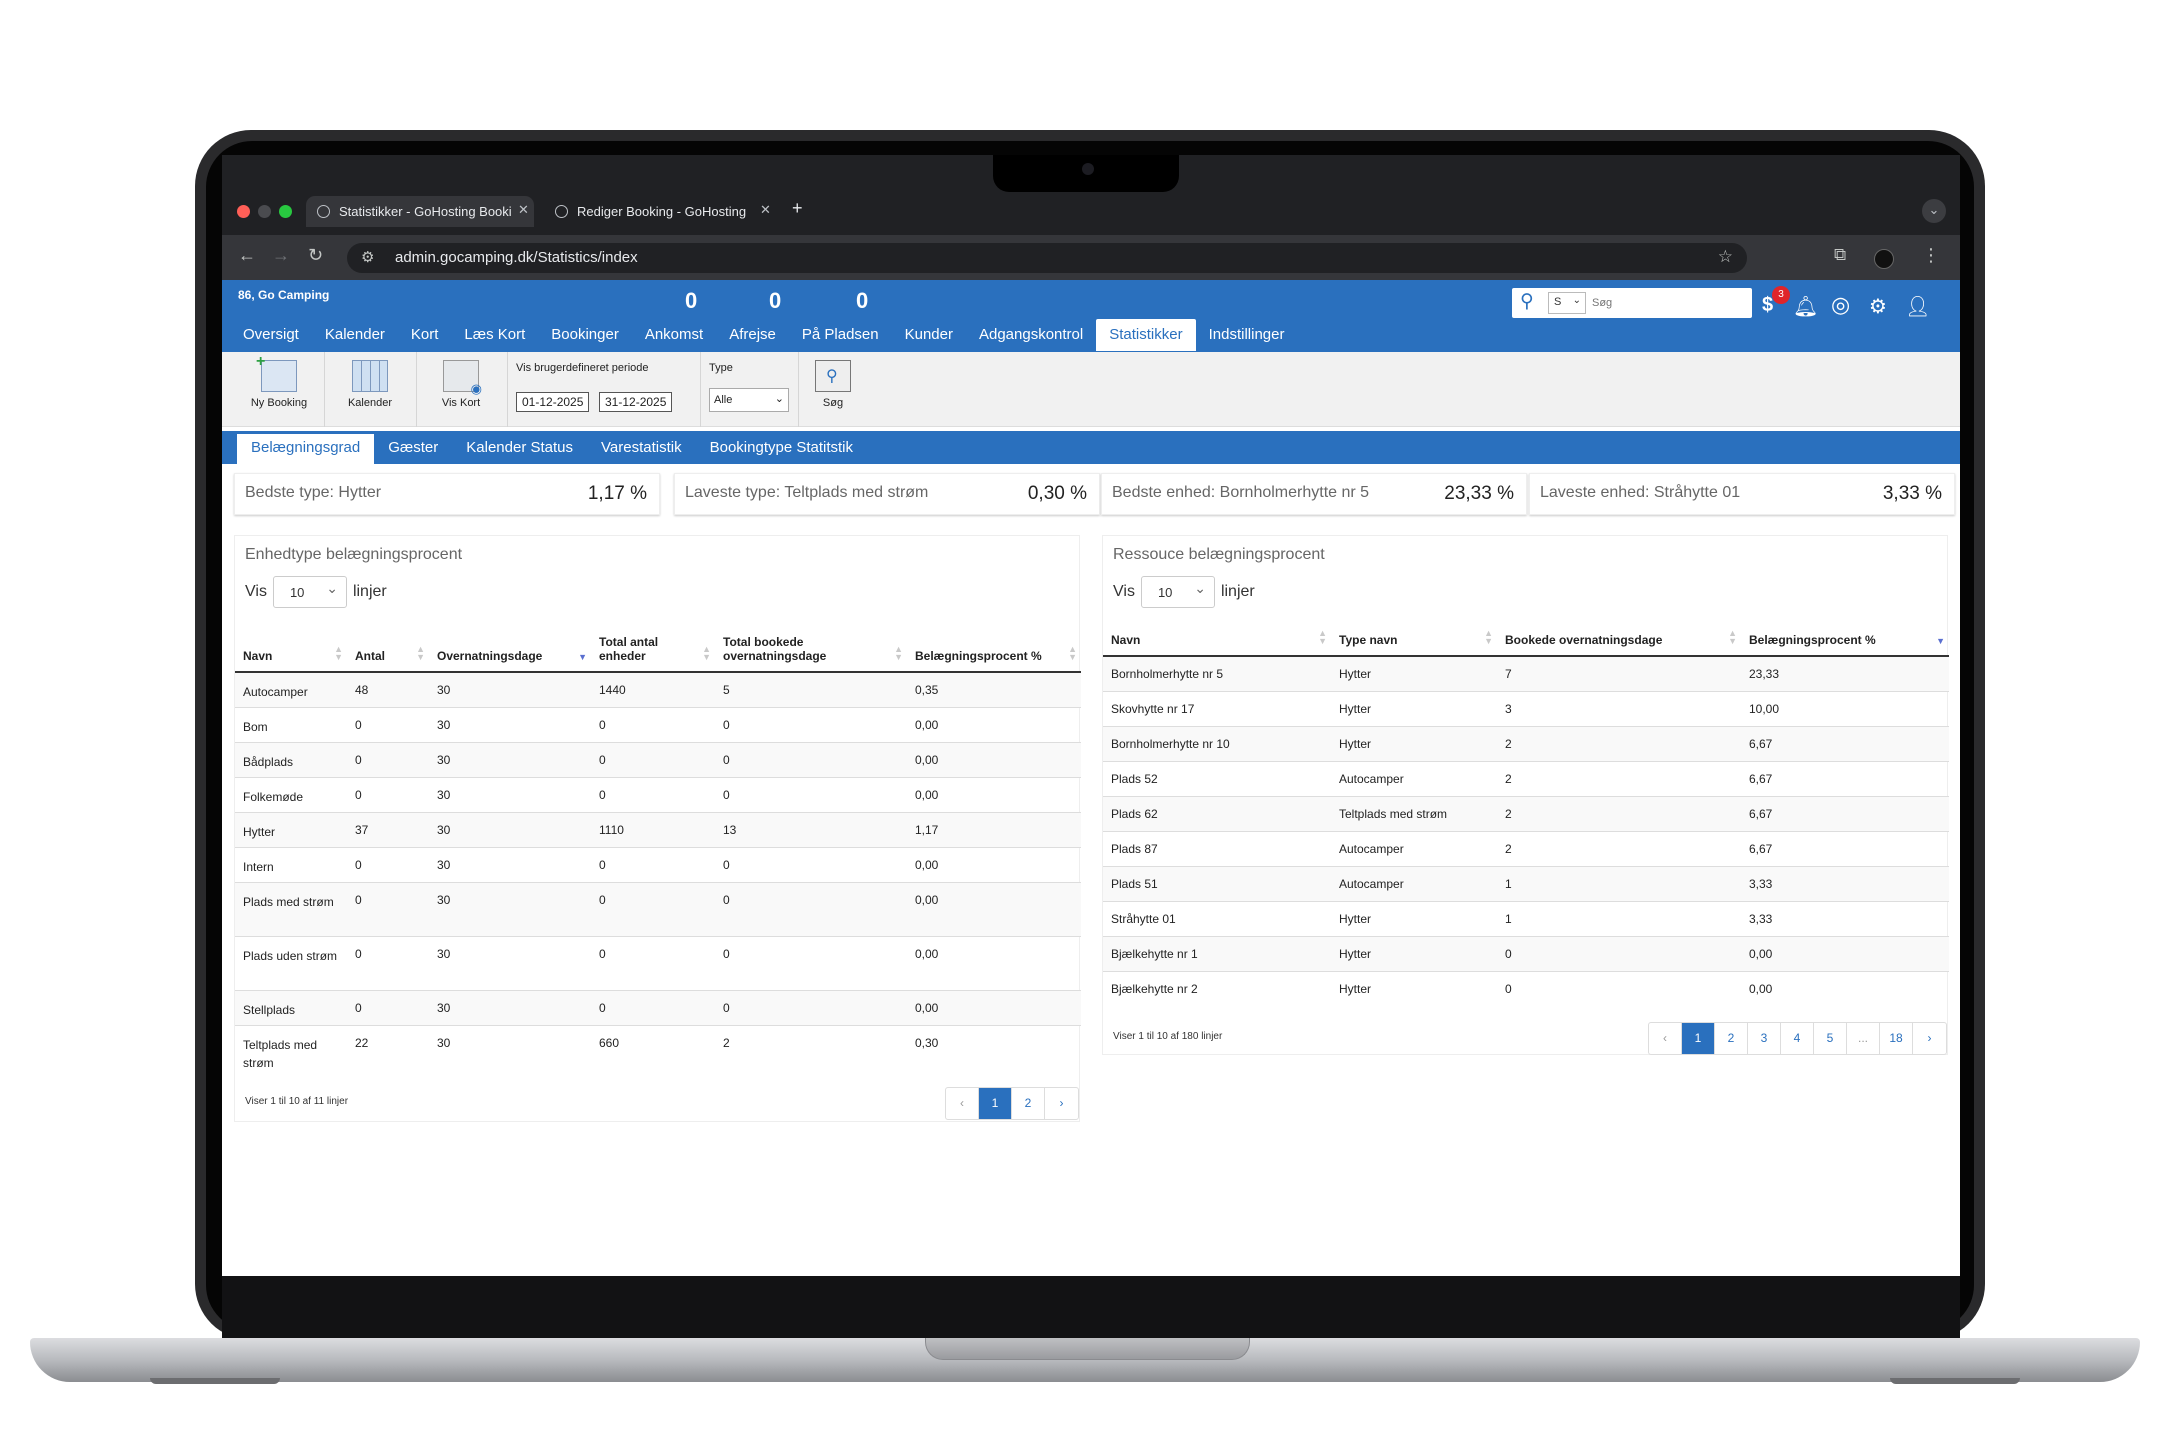 The image size is (2170, 1430). Describe the element at coordinates (658, 908) in the screenshot. I see `table-row: Plads med strøm 0 30 0 0 0,00` at that location.